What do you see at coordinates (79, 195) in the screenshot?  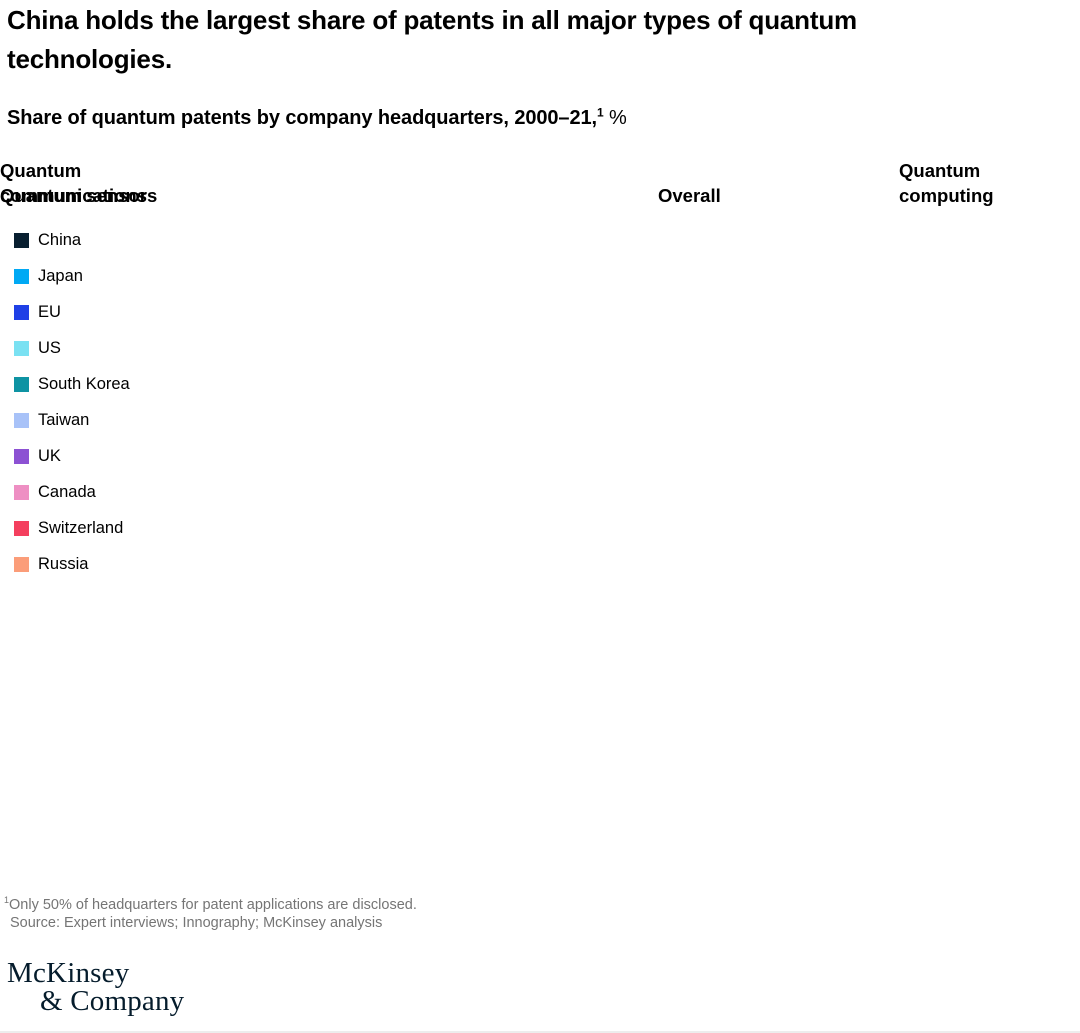 I see `column-header-label: Quantum sensors` at bounding box center [79, 195].